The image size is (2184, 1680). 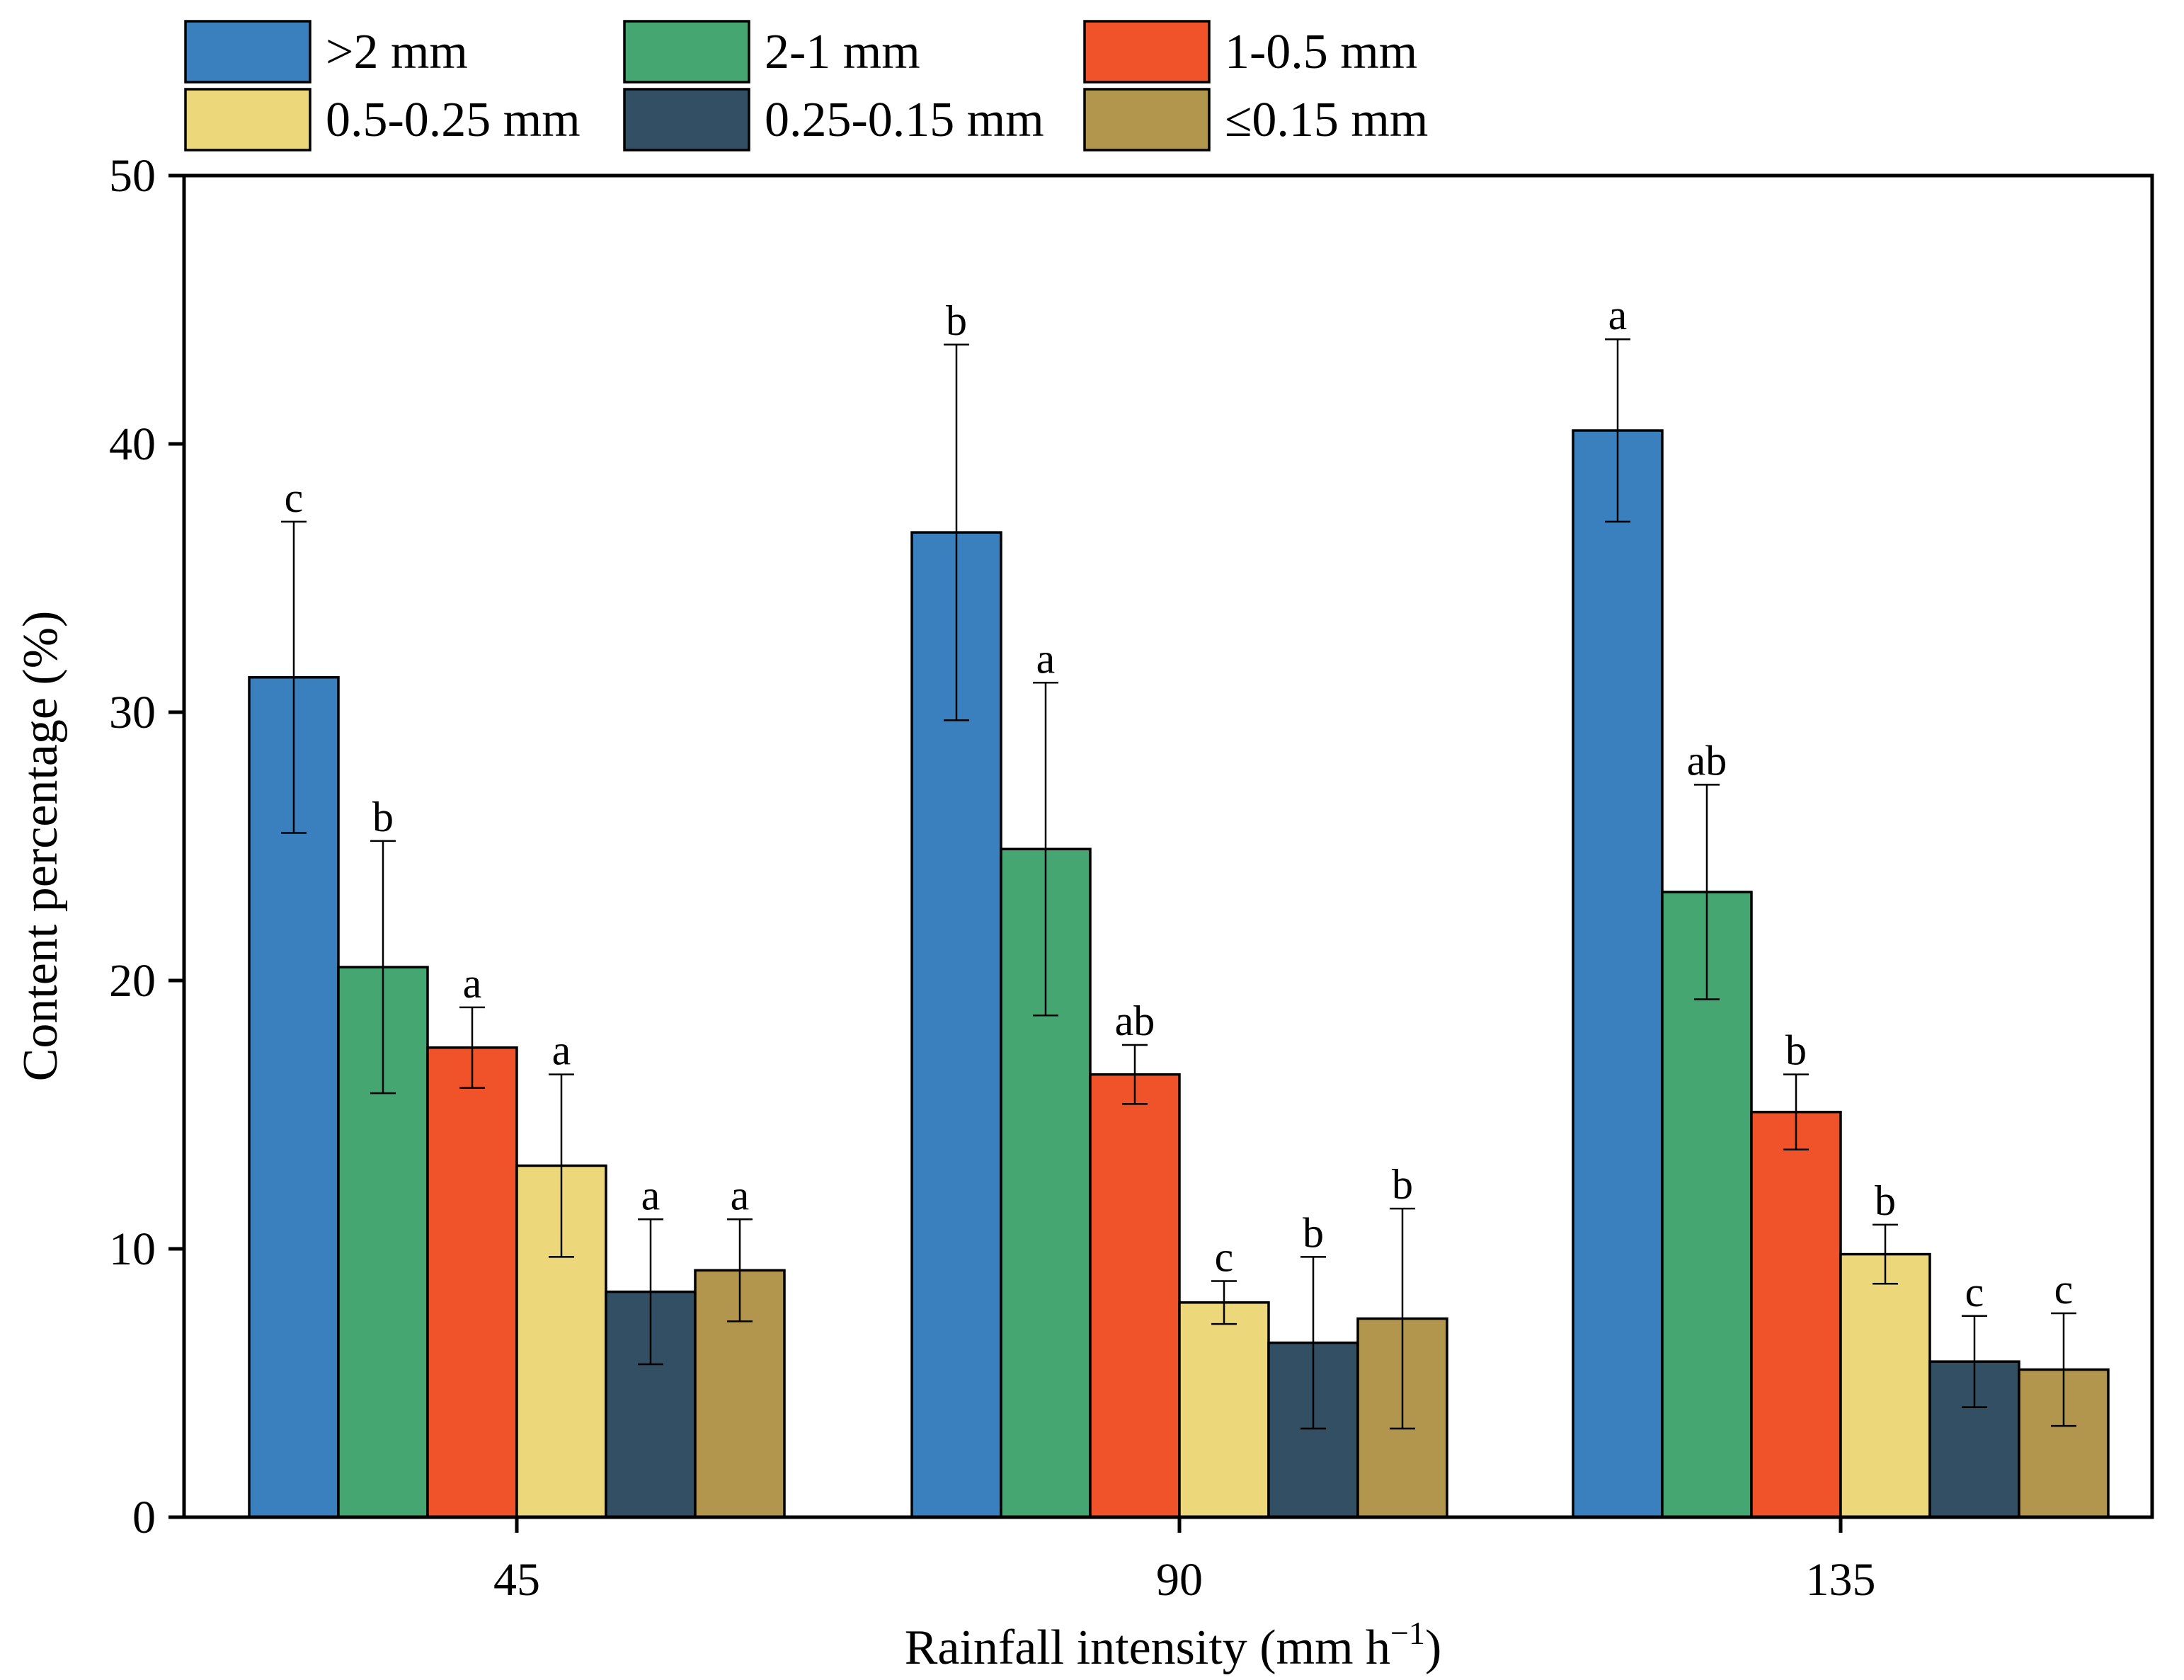 I want to click on y-tick-label: 50, so click(x=132, y=176).